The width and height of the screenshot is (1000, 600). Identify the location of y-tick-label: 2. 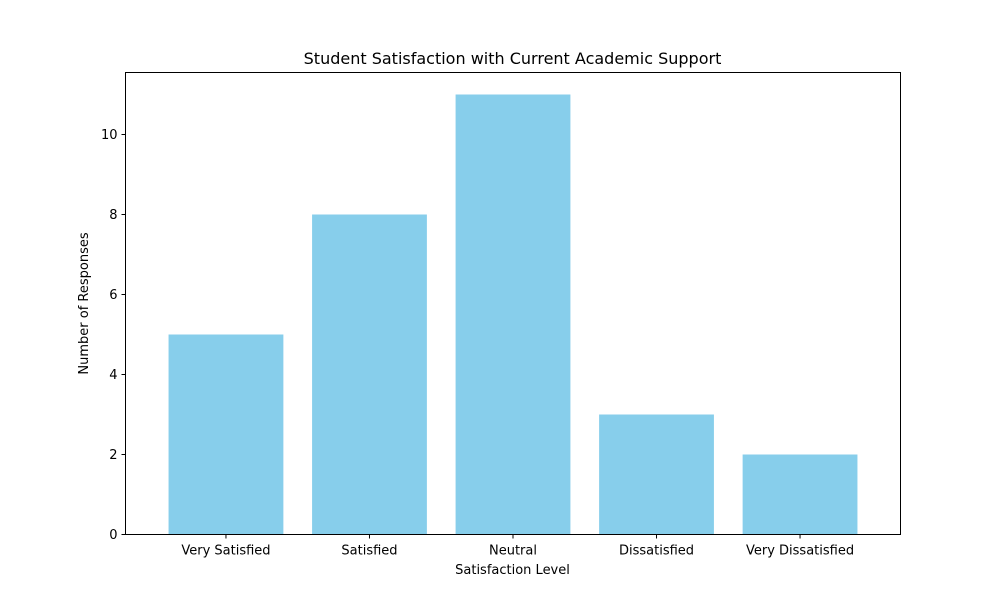
(113, 455).